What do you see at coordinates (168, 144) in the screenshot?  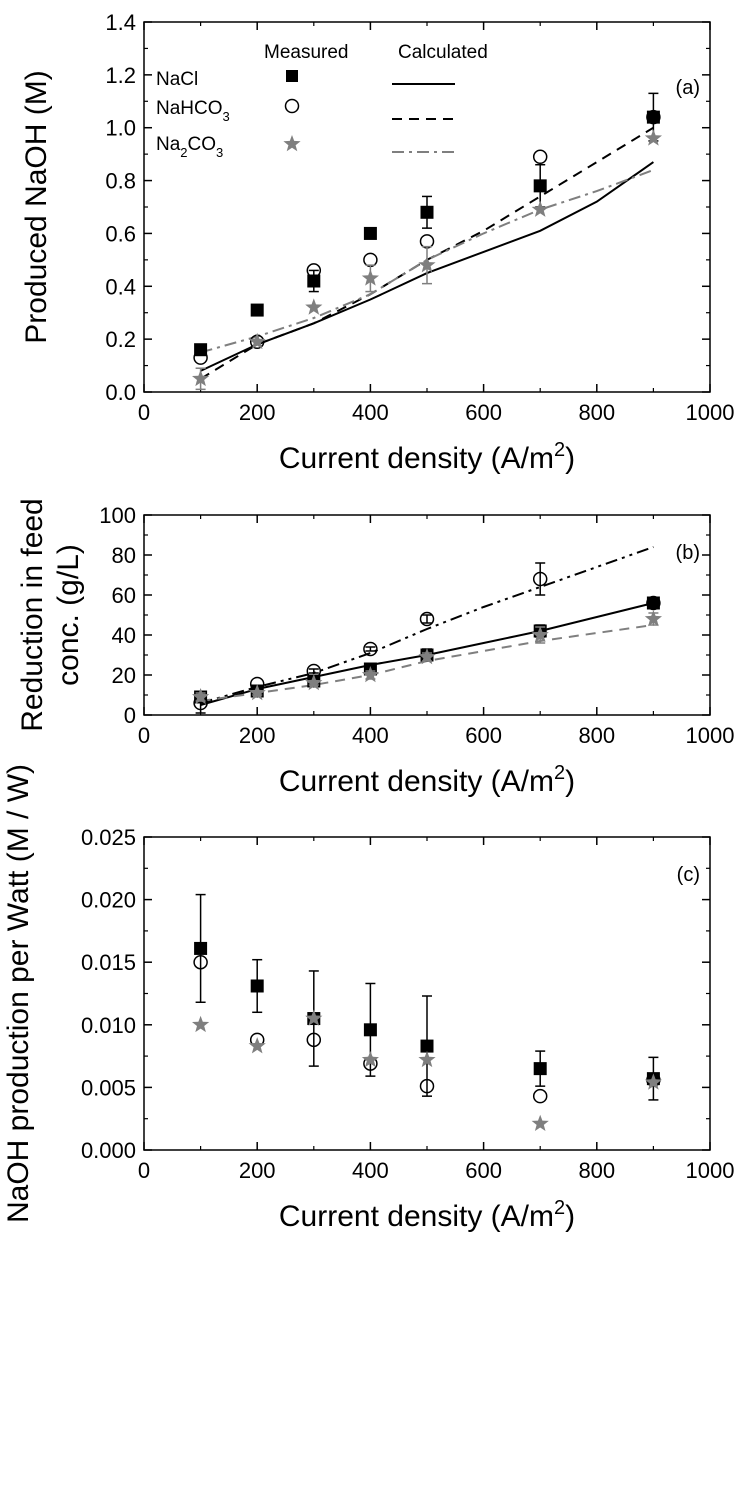 I see `legend-na2co3-na: Na` at bounding box center [168, 144].